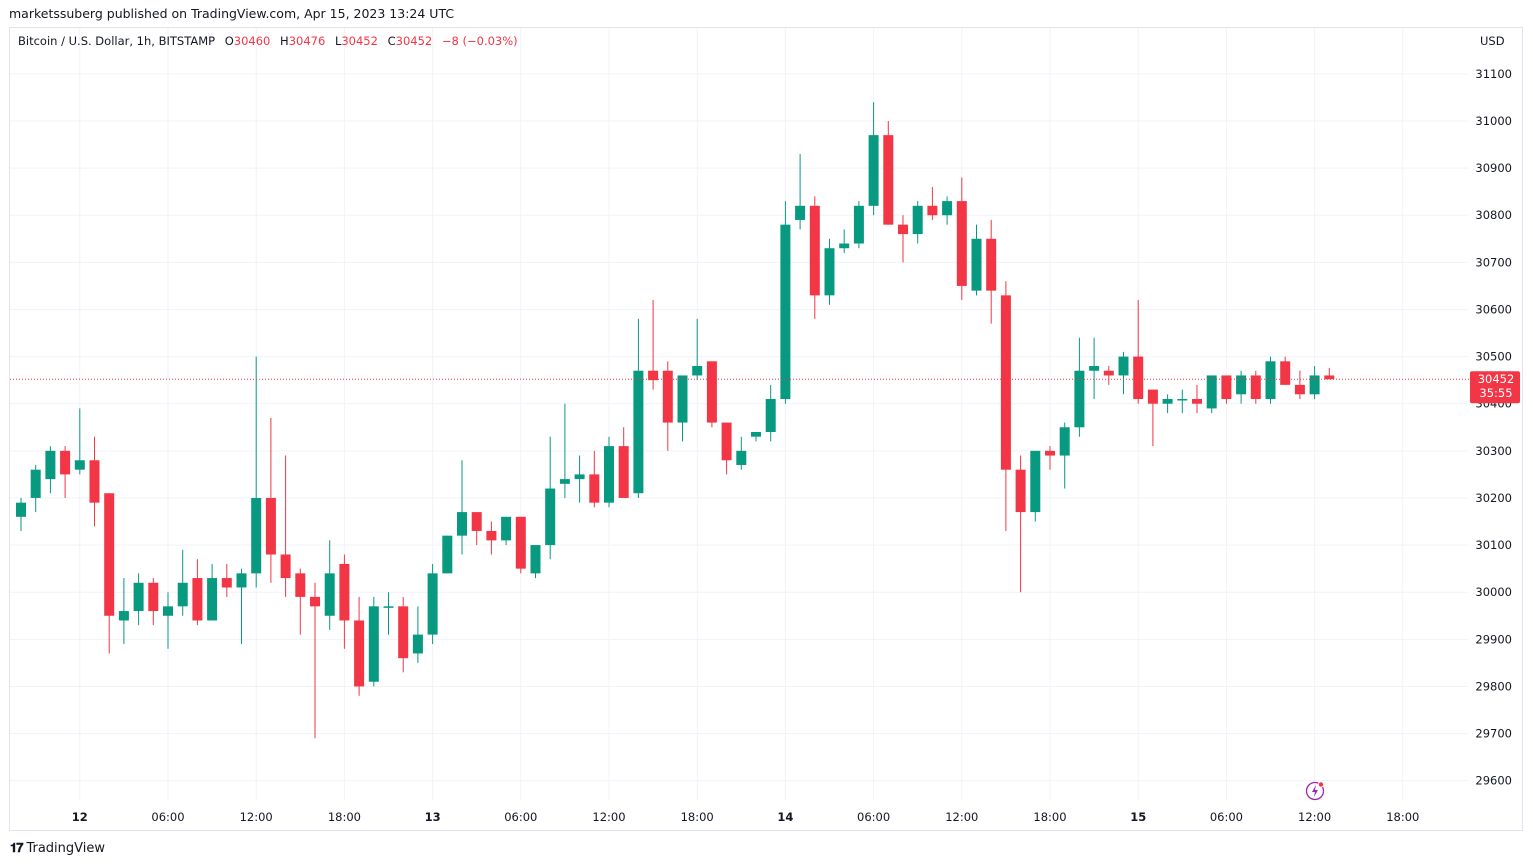 Image resolution: width=1533 pixels, height=867 pixels. I want to click on lightning-icon, so click(1315, 791).